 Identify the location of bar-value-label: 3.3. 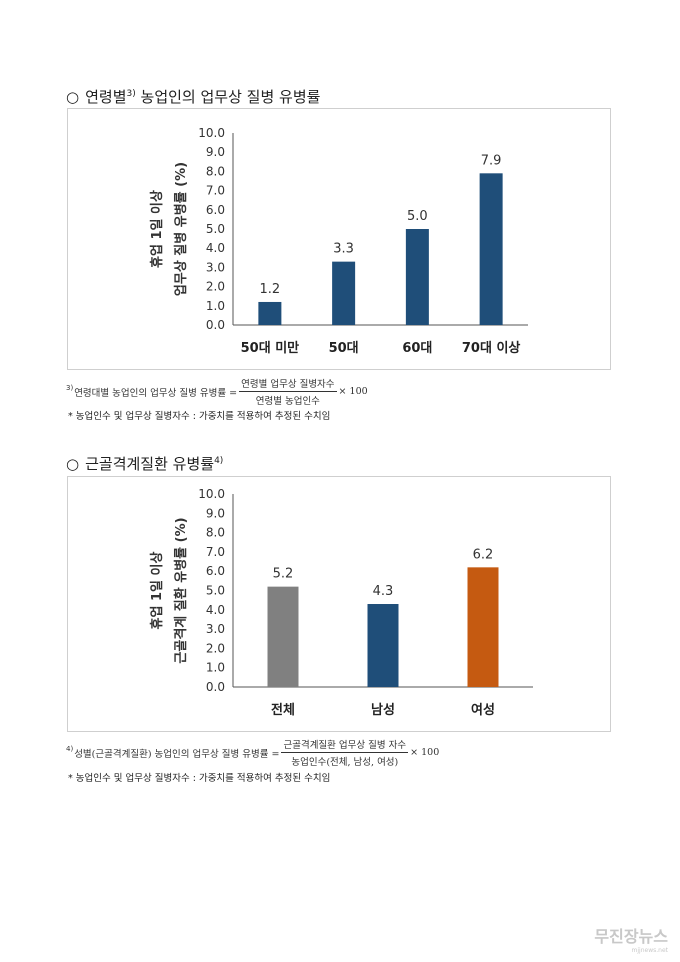
(343, 249).